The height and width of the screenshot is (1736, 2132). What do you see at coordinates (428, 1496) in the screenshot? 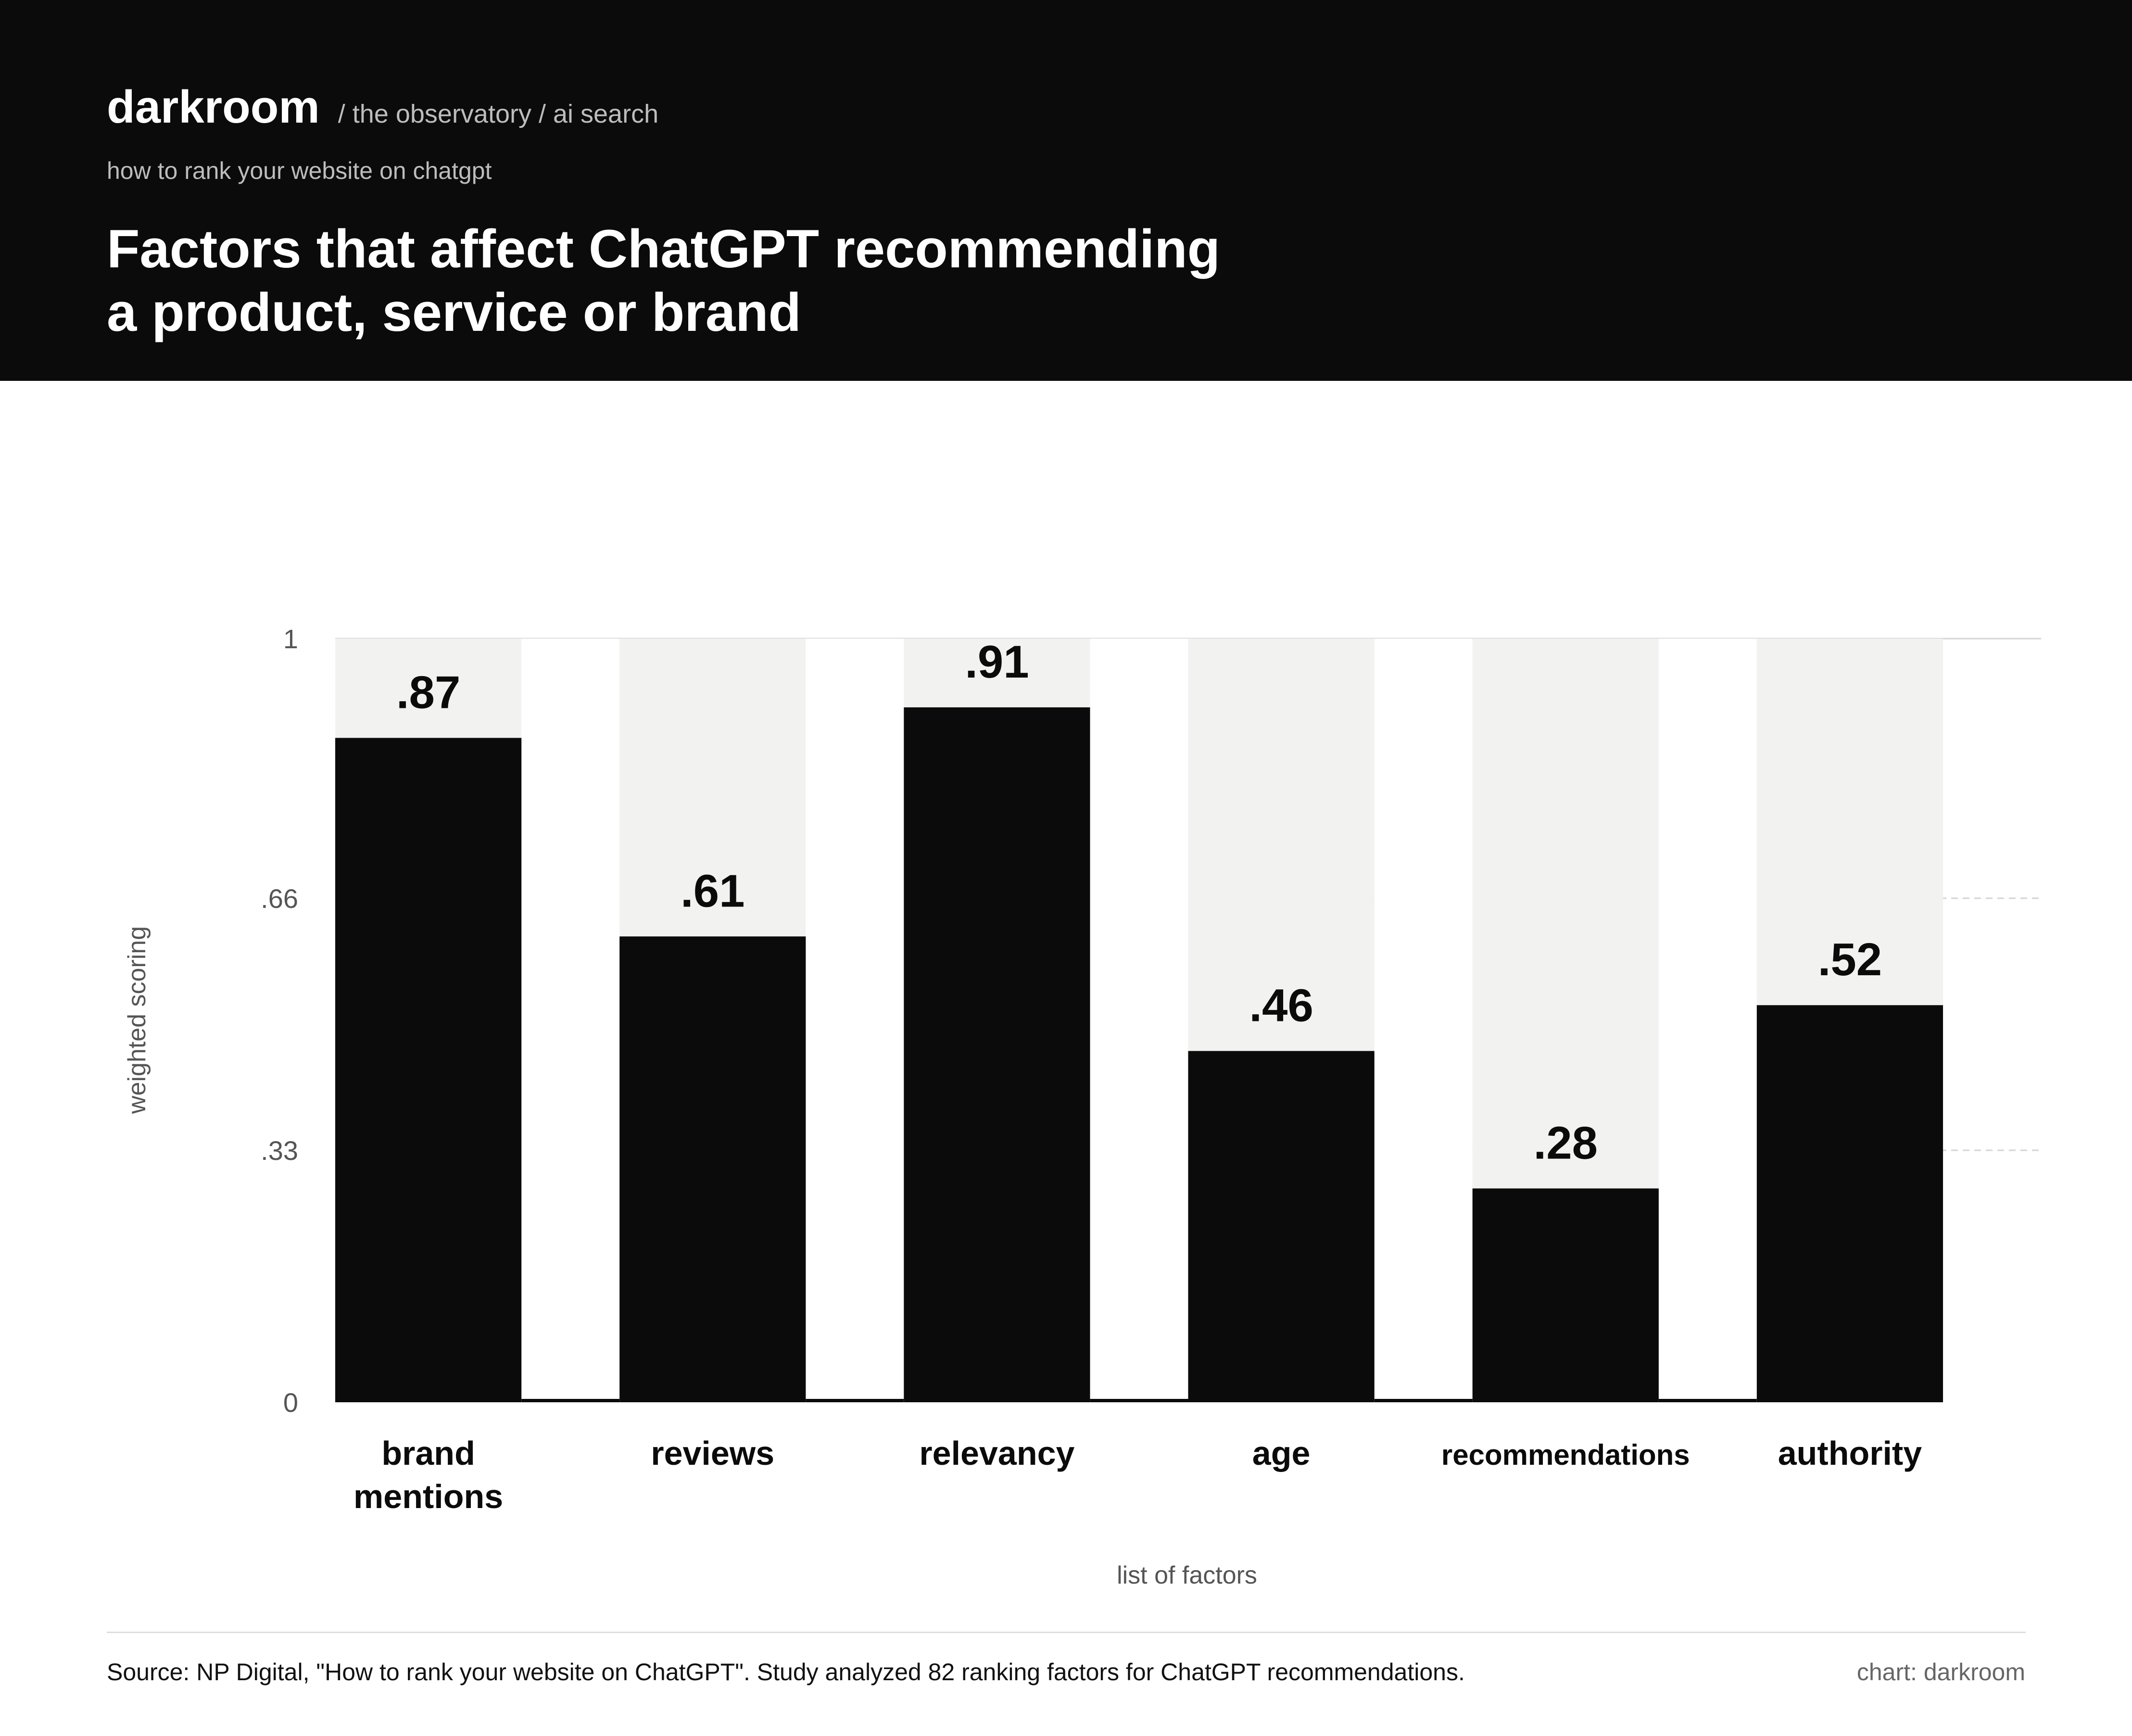
I see `x-tick-label-0-1: mentions` at bounding box center [428, 1496].